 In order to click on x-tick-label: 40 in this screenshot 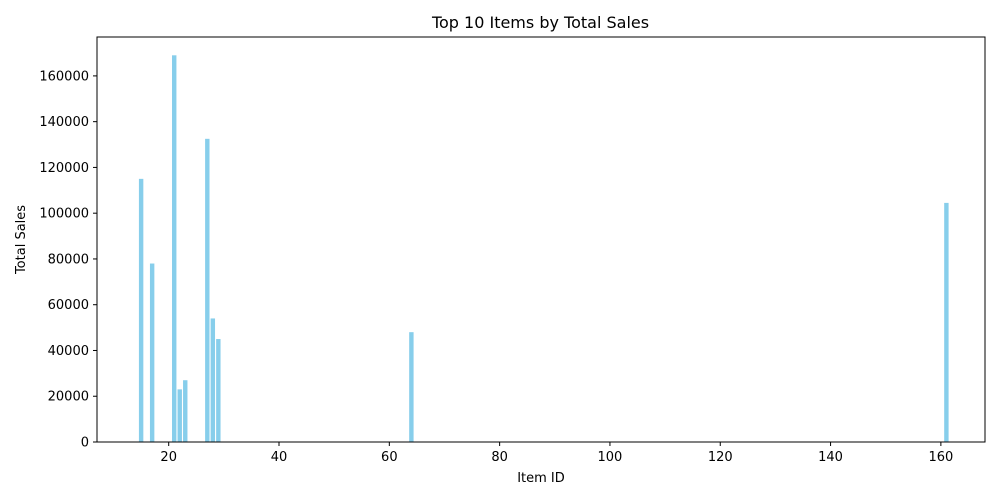, I will do `click(279, 457)`.